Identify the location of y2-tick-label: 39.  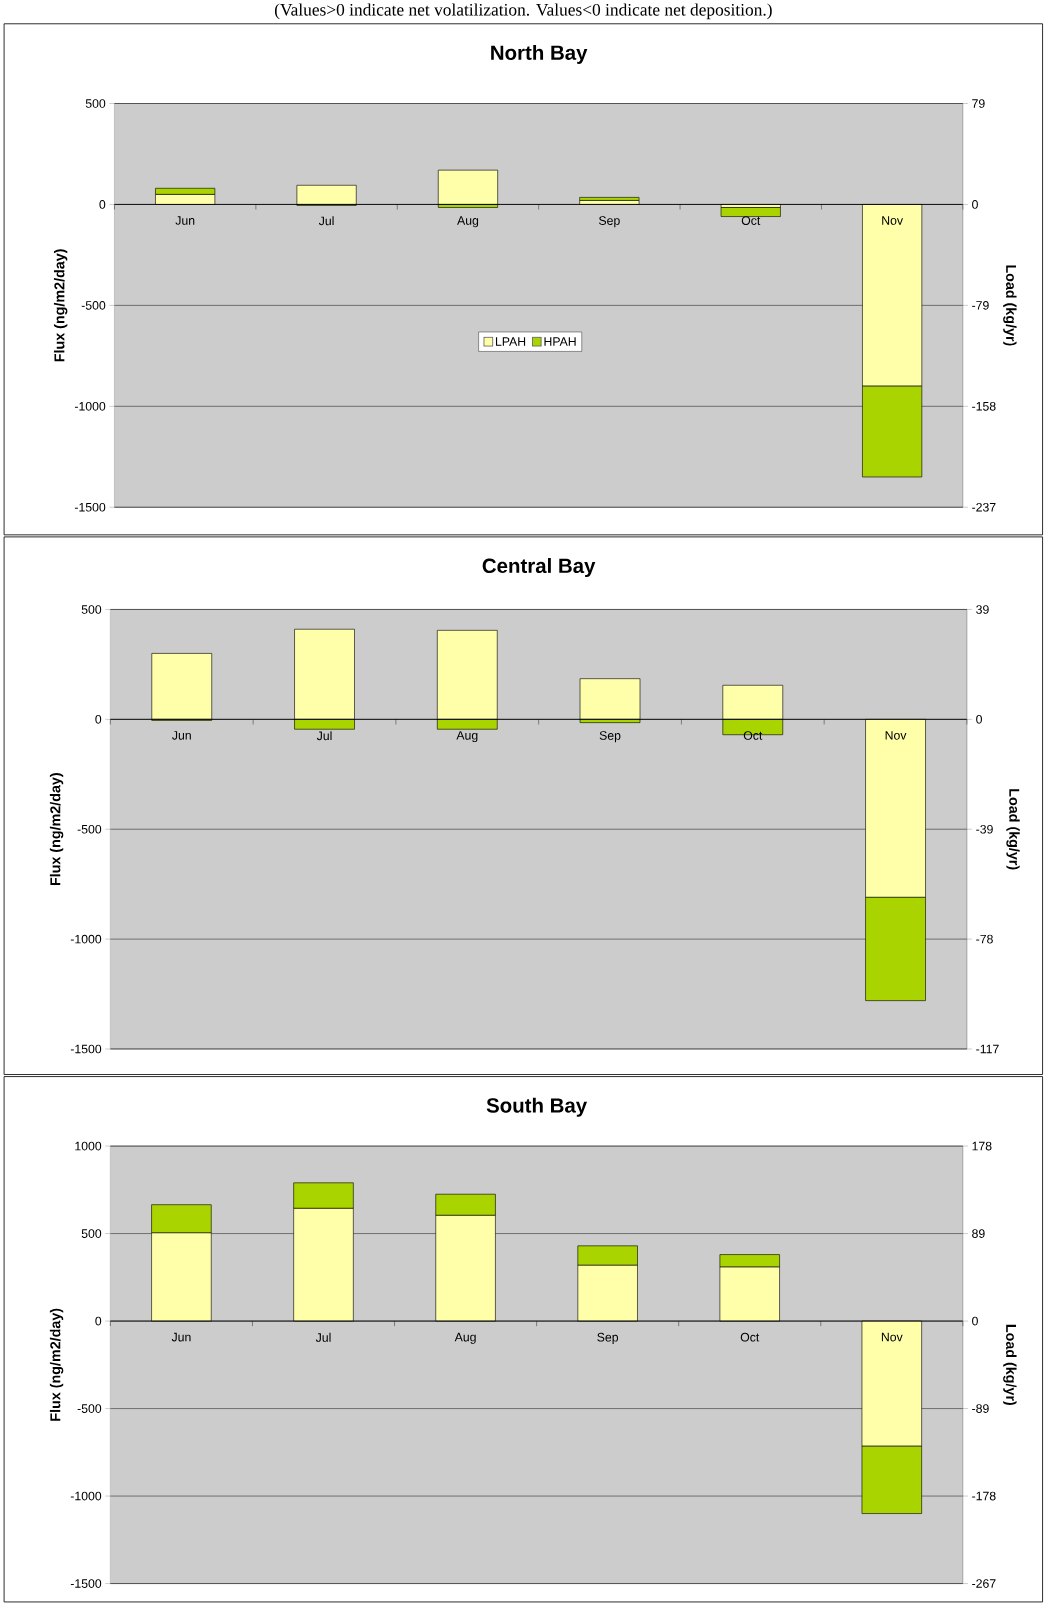
(982, 609).